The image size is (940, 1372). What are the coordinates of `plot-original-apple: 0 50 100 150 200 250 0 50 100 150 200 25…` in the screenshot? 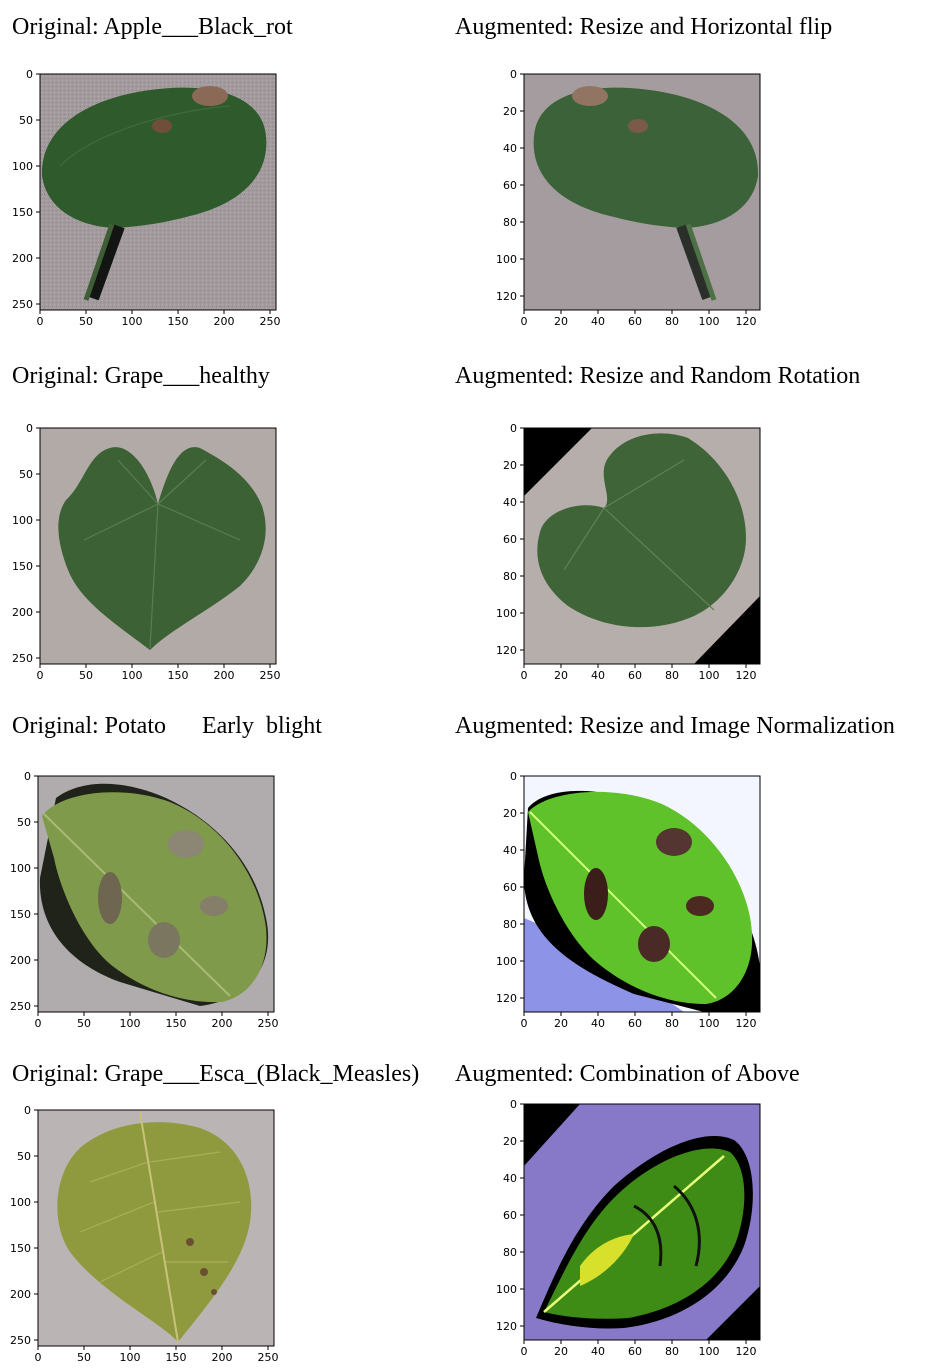 It's located at (146, 198).